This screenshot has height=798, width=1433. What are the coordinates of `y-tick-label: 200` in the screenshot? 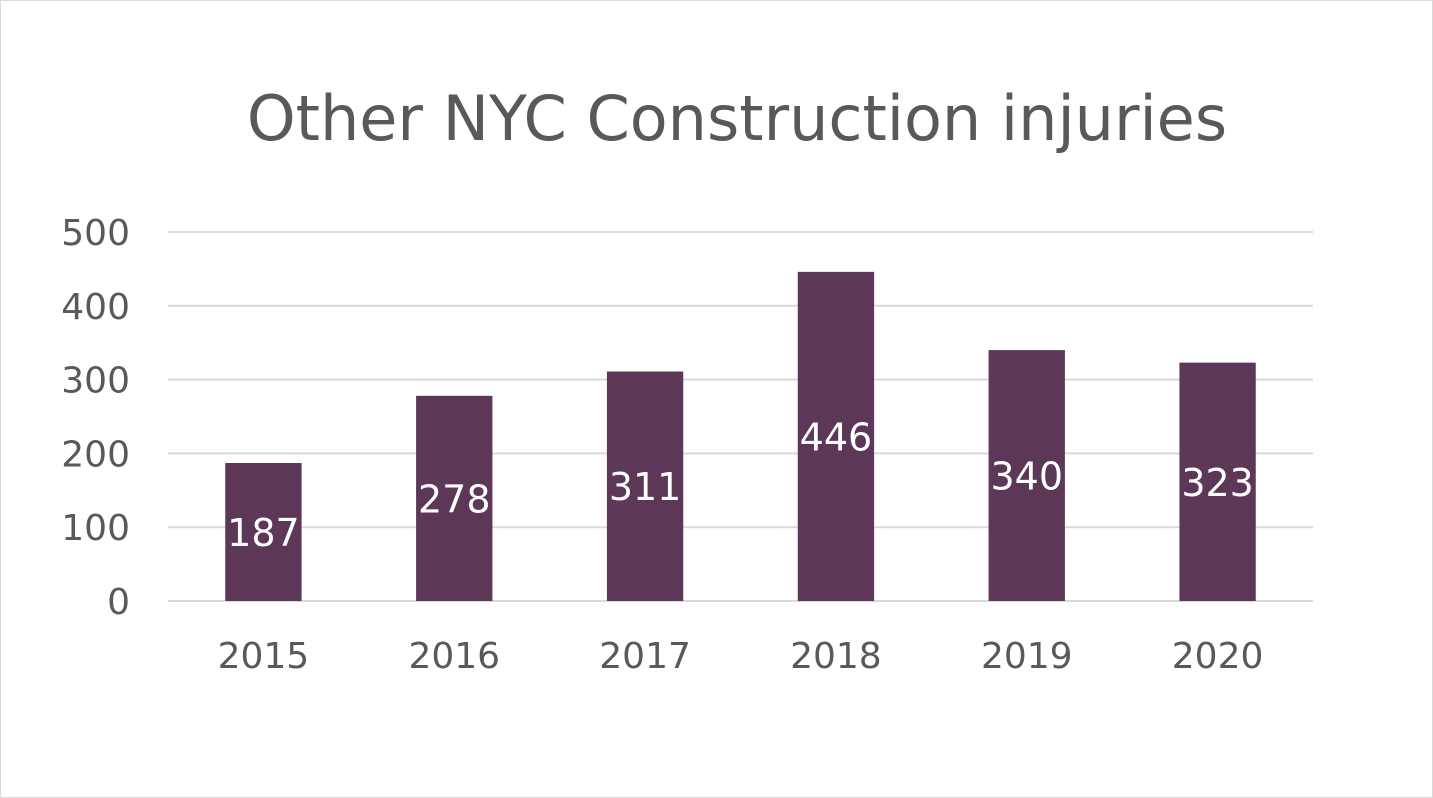 It's located at (95, 454).